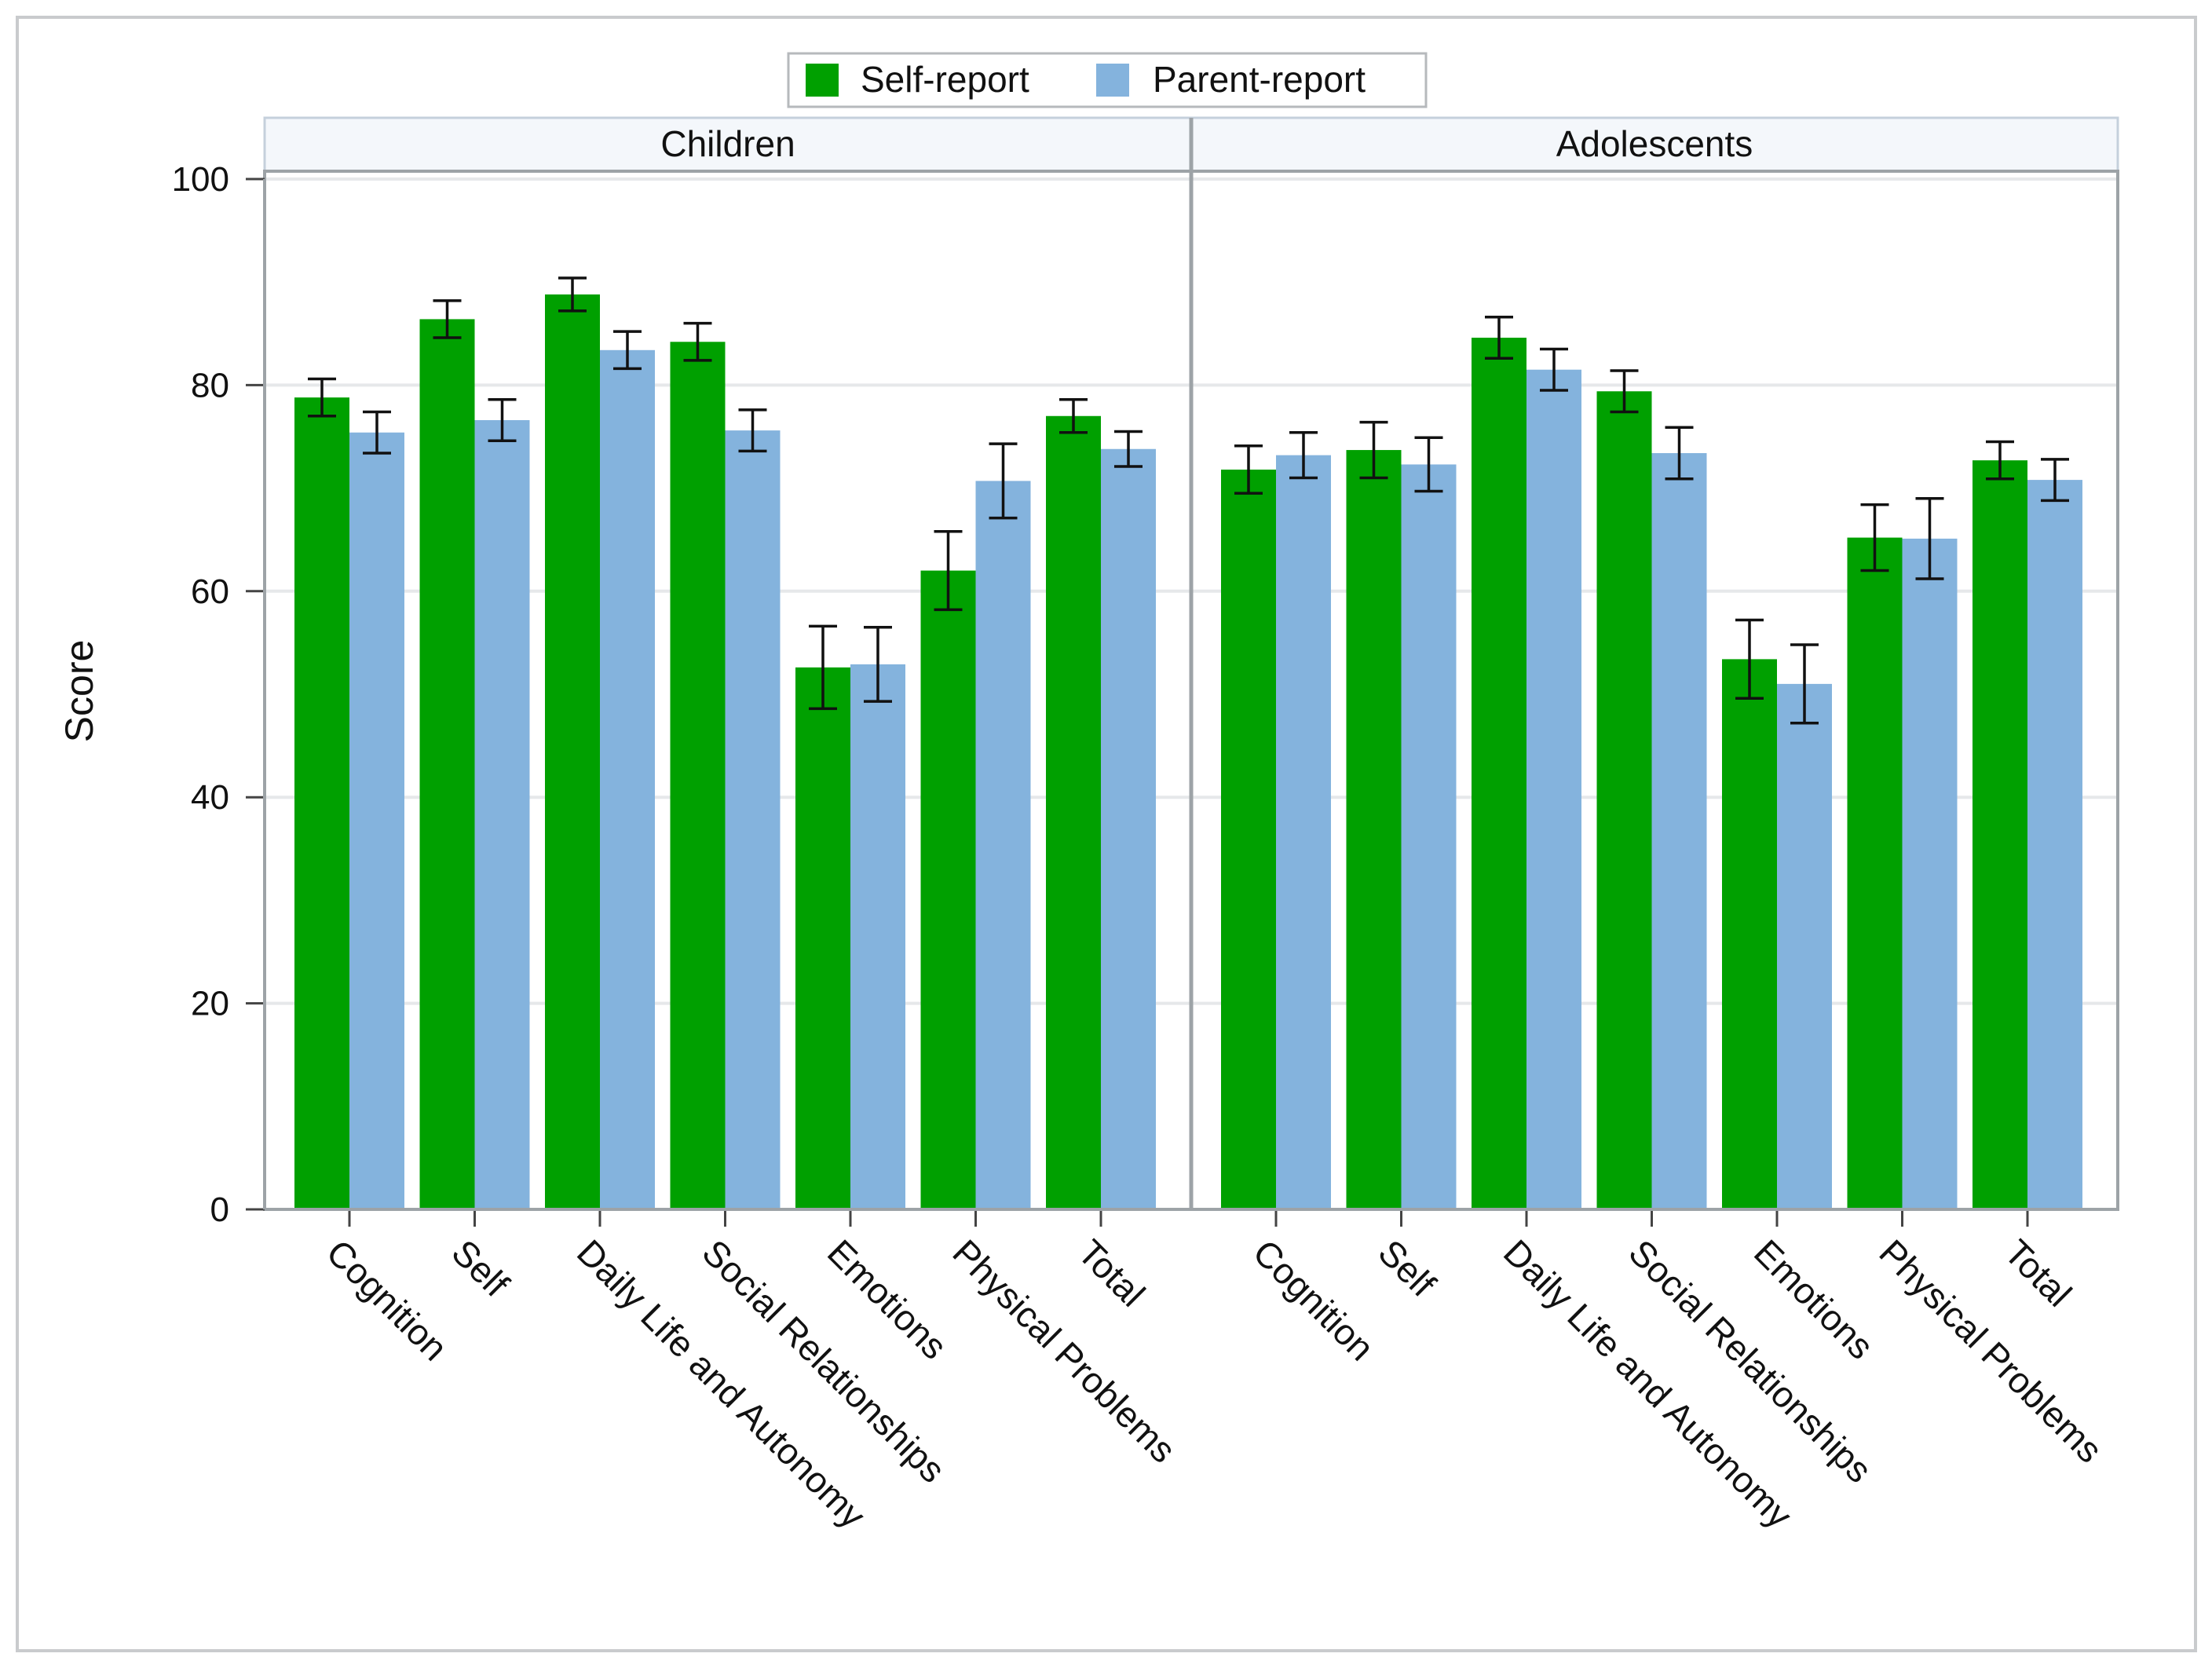  What do you see at coordinates (201, 179) in the screenshot?
I see `y-tick-label: 100` at bounding box center [201, 179].